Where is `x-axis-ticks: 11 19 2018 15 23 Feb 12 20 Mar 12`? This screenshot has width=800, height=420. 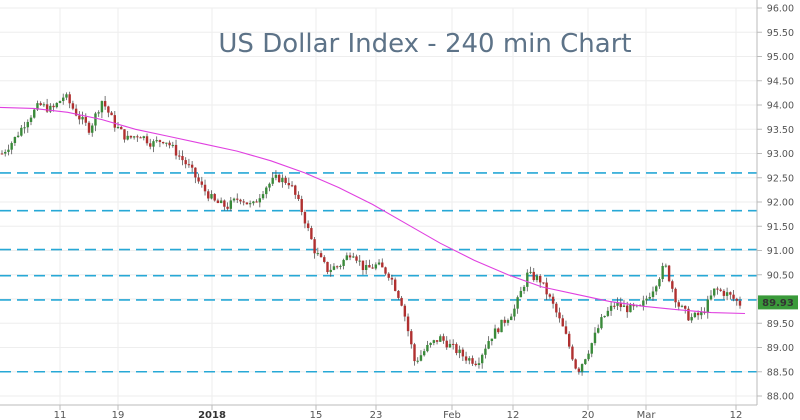
x-axis-ticks: 11 19 2018 15 23 Feb 12 20 Mar 12 is located at coordinates (398, 412).